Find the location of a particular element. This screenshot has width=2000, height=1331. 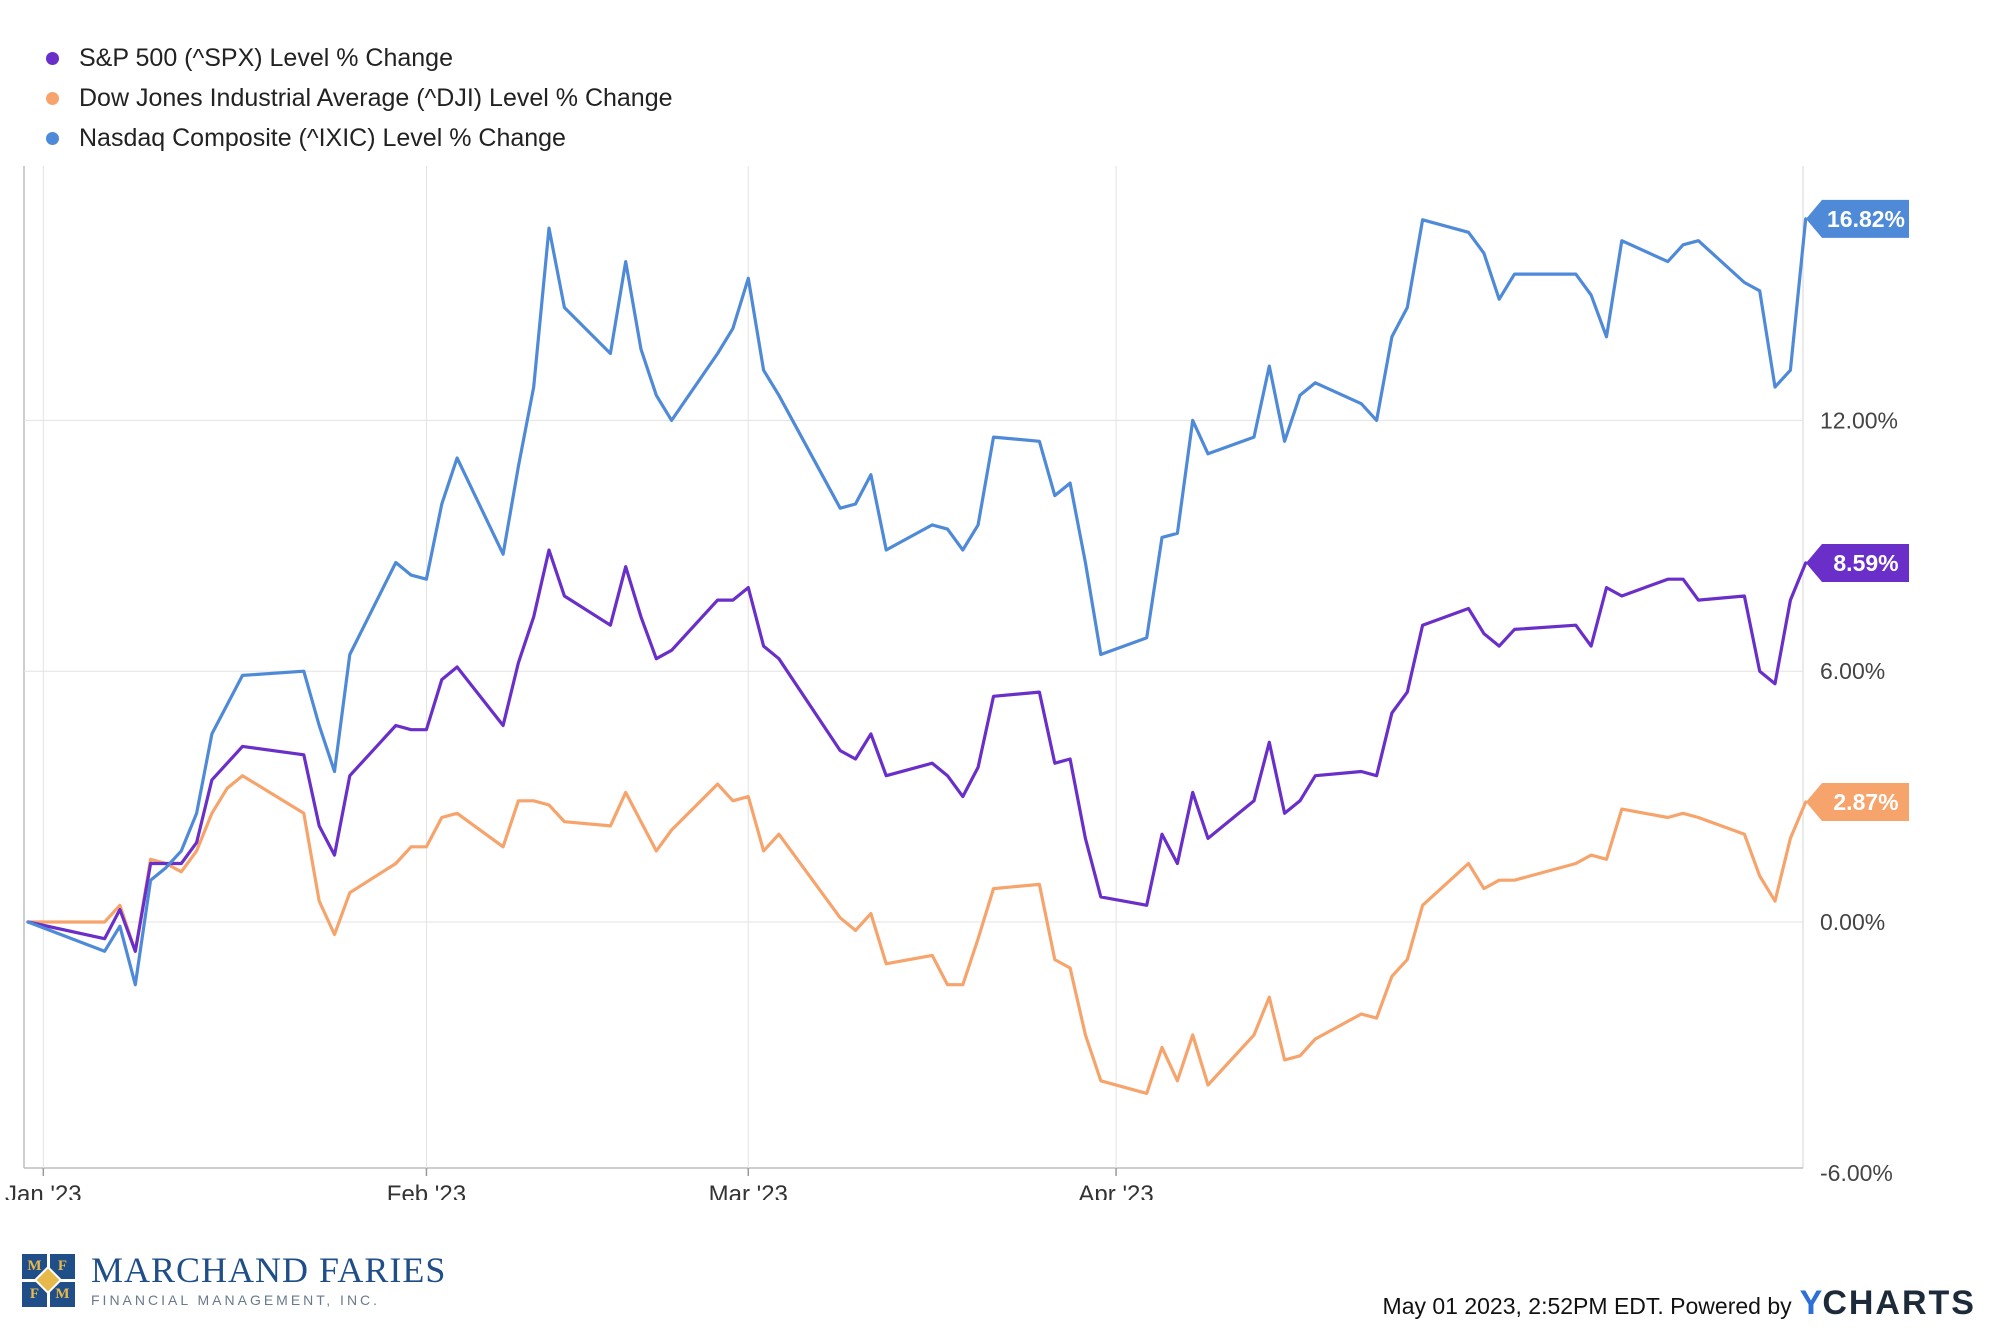

logo-company-subtitle: FINANCIAL MANAGEMENT, INC. is located at coordinates (236, 1300).